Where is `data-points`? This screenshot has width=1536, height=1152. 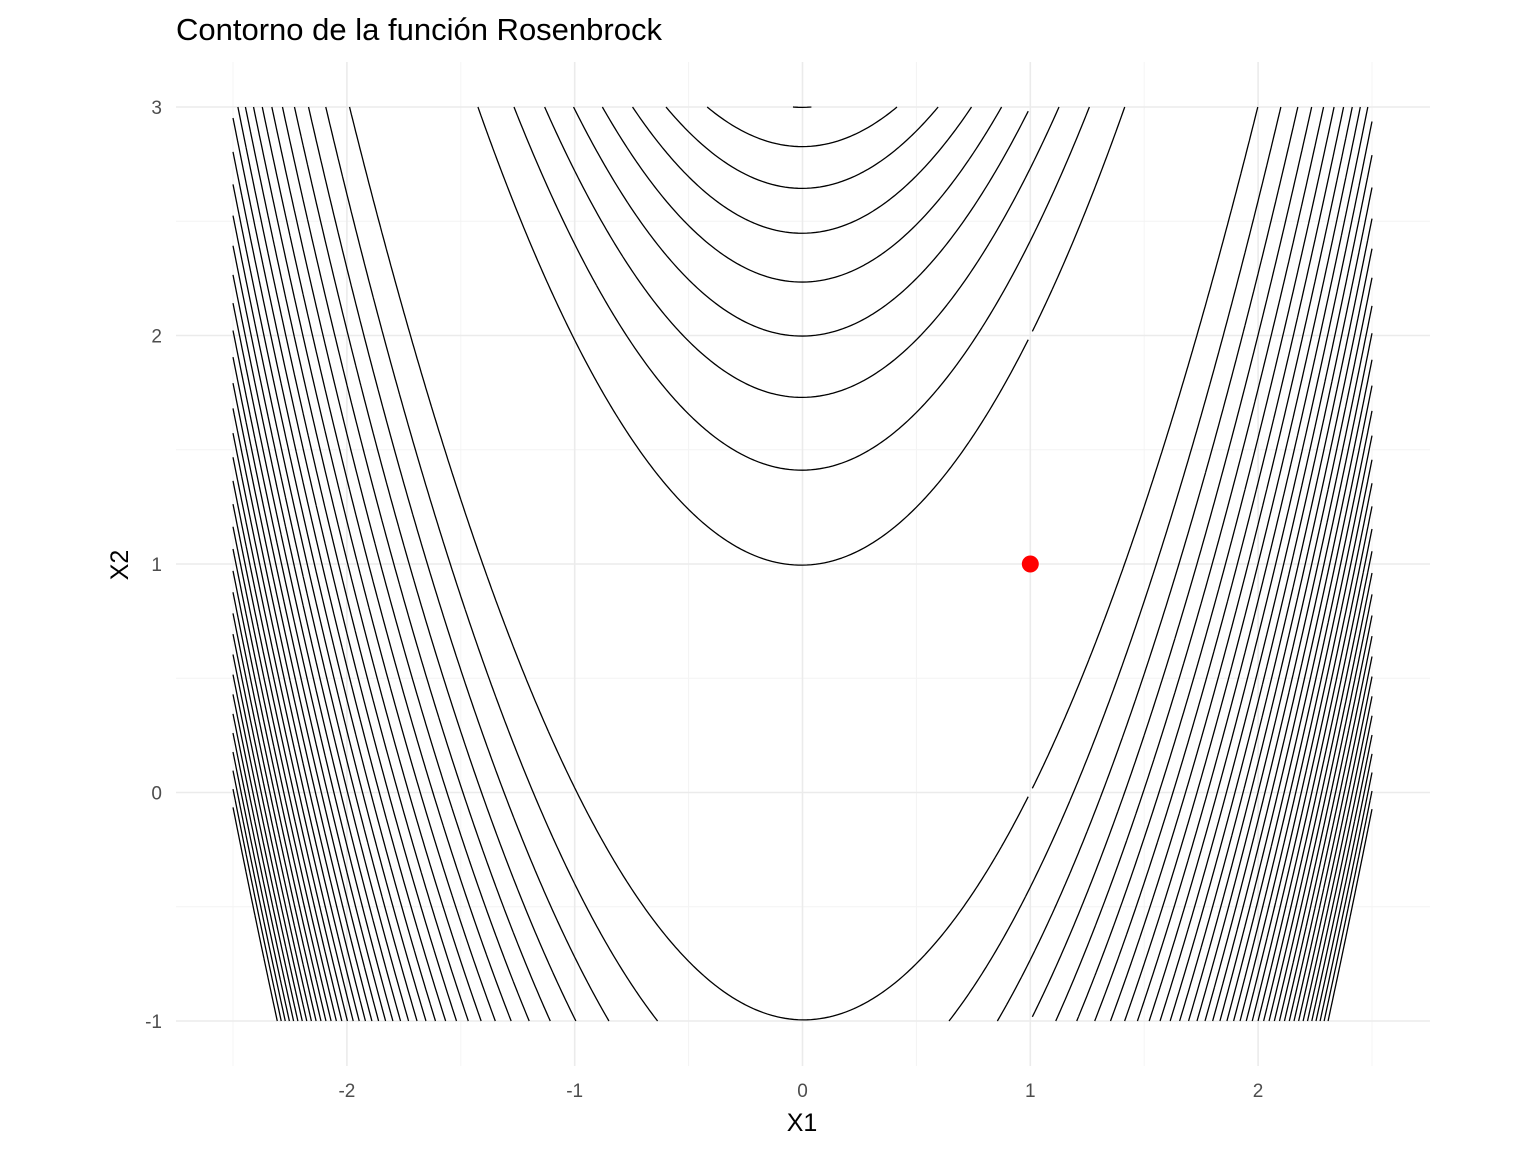
data-points is located at coordinates (1030, 564).